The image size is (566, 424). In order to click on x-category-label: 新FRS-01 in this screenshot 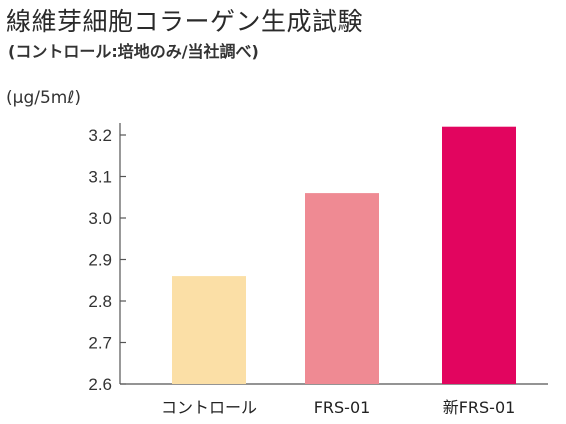, I will do `click(479, 407)`.